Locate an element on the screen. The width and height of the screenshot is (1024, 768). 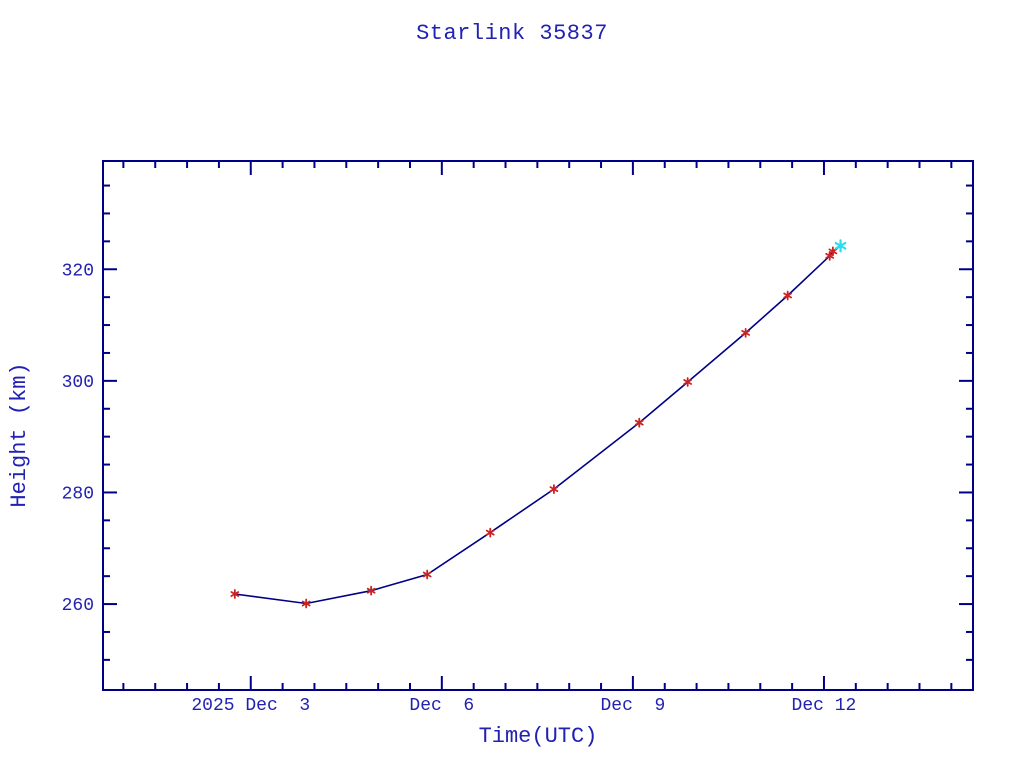
y-tick-label: 280 is located at coordinates (78, 494).